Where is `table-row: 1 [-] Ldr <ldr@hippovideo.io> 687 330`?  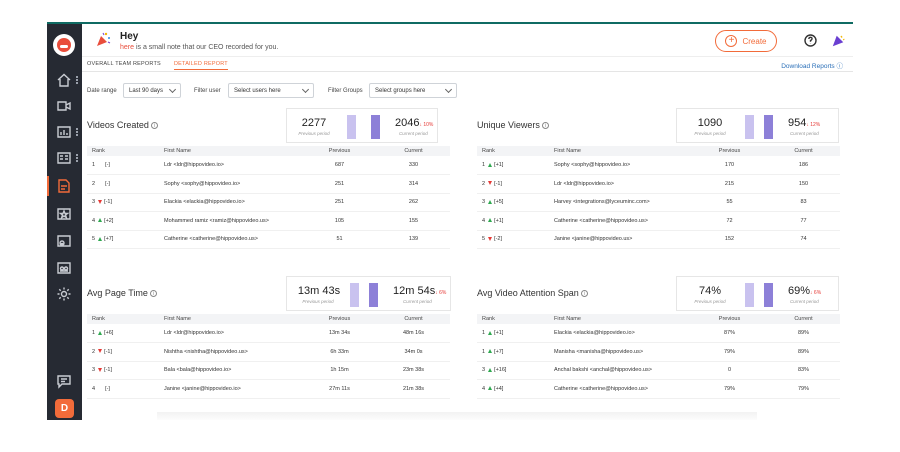
table-row: 1 [-] Ldr <ldr@hippovideo.io> 687 330 is located at coordinates (268, 165).